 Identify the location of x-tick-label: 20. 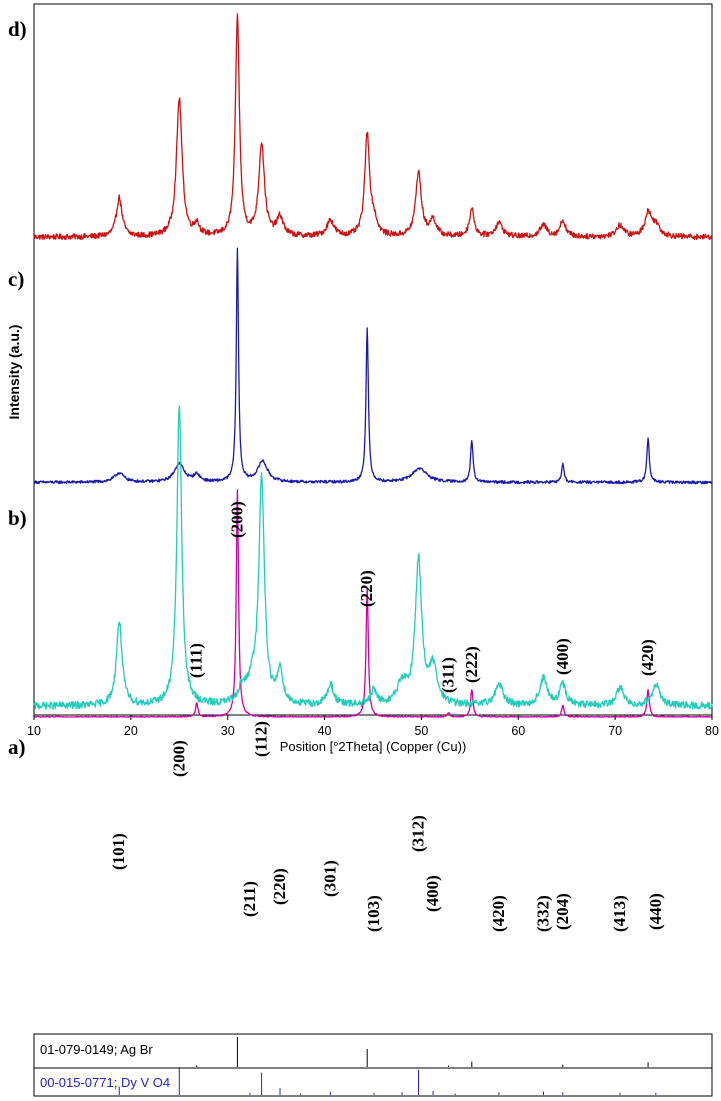
(131, 731).